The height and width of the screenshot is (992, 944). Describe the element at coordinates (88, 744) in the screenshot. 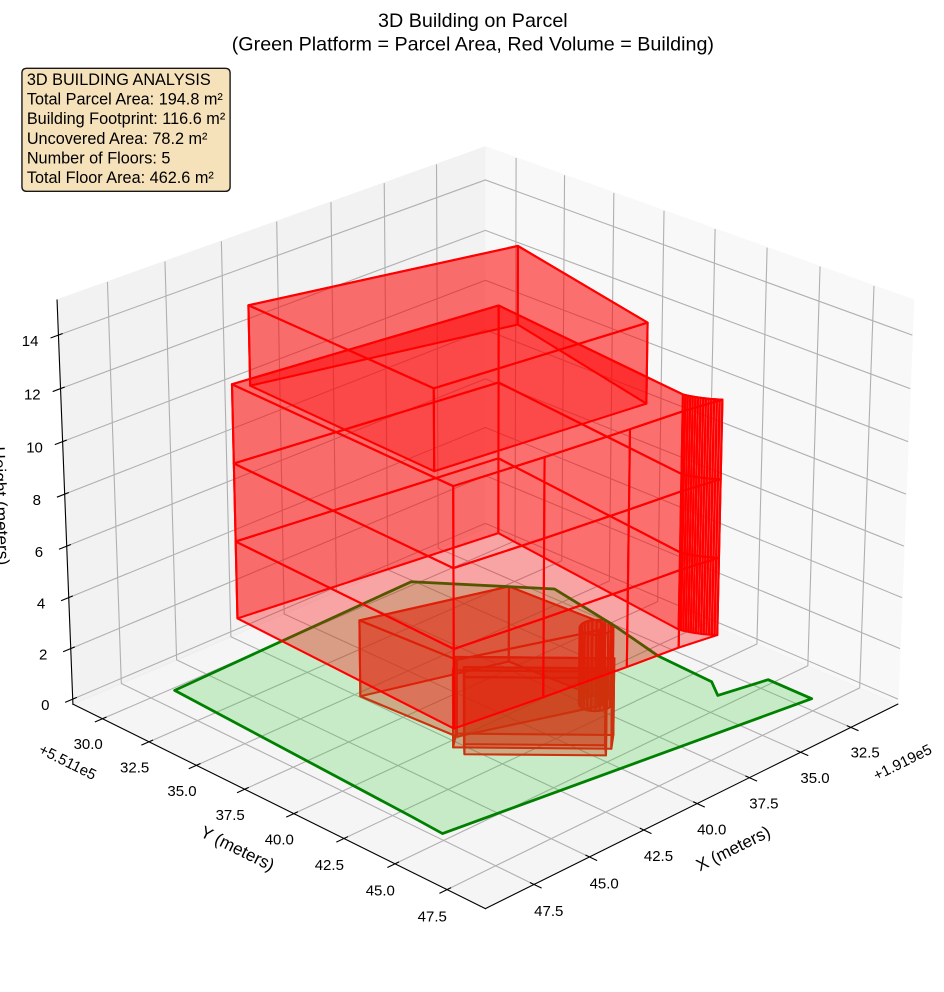

I see `svg-text: 30.0` at that location.